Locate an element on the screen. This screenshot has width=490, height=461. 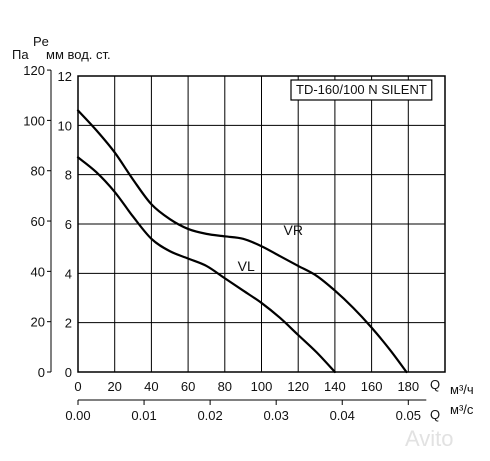
chart-title-box: TD-160/100 N SILENT is located at coordinates (361, 90).